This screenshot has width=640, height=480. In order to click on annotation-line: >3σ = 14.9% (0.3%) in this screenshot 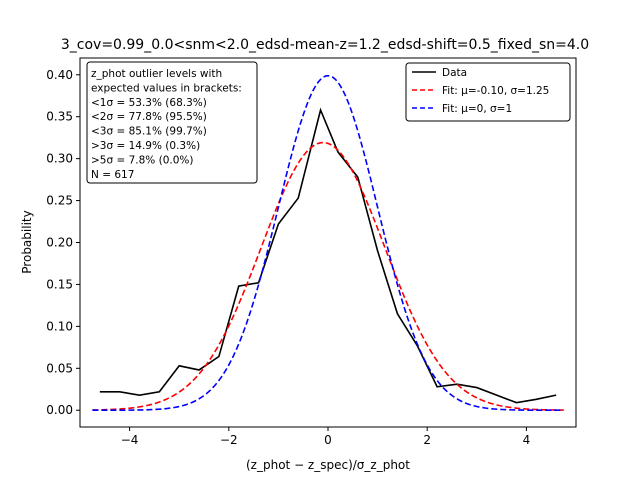, I will do `click(145, 146)`.